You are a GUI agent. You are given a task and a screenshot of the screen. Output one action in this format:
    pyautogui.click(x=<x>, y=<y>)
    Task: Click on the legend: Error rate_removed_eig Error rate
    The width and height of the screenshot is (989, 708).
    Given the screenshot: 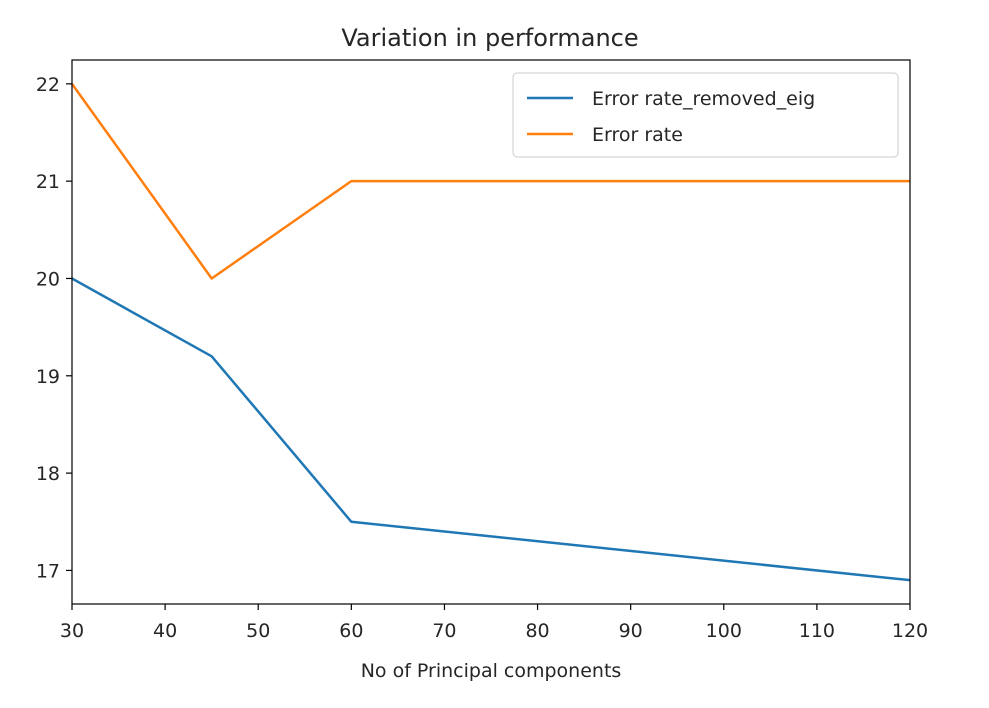 What is the action you would take?
    pyautogui.click(x=705, y=115)
    